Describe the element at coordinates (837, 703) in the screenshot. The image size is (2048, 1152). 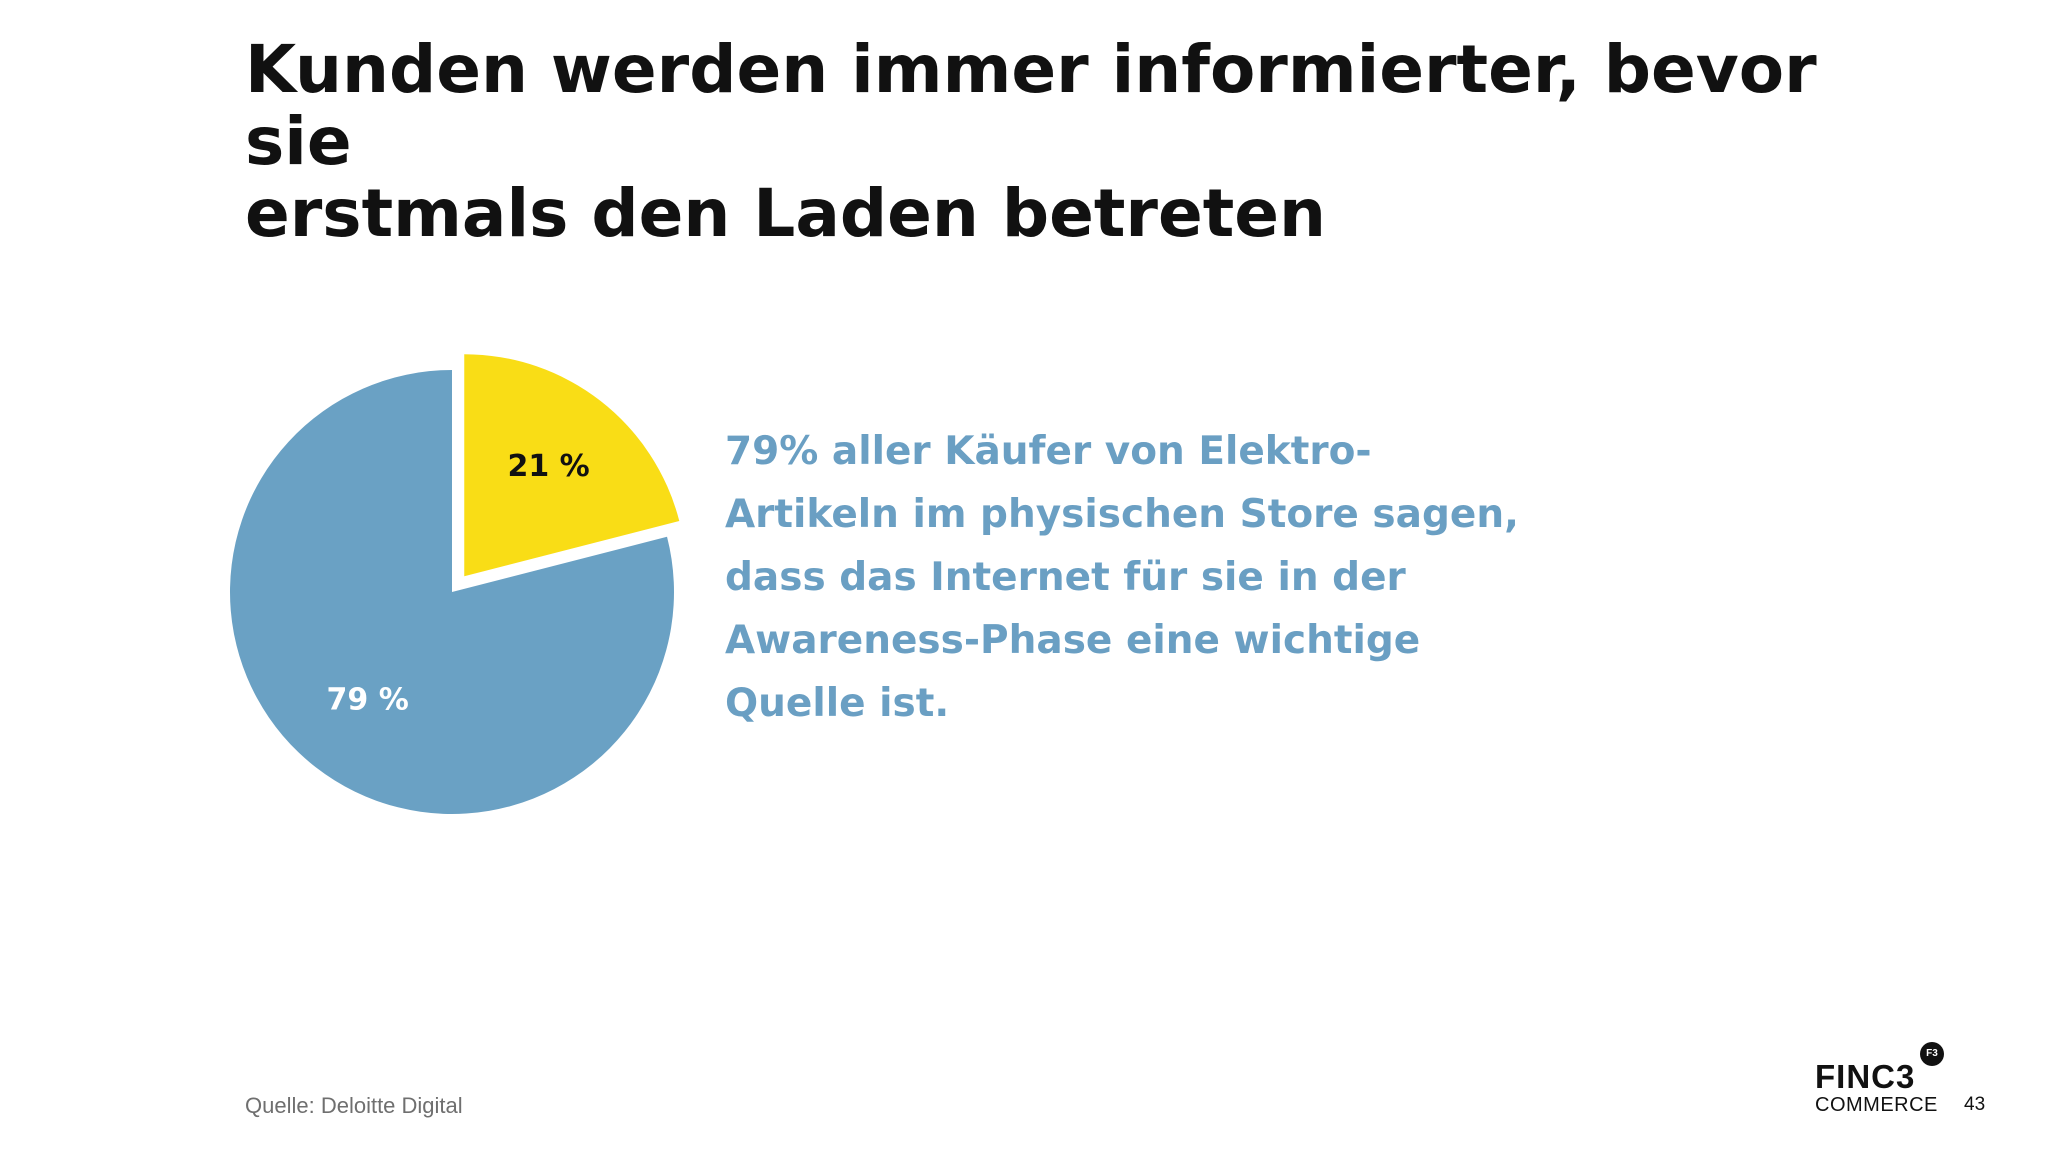
I see `statement-line: Quelle ist.` at that location.